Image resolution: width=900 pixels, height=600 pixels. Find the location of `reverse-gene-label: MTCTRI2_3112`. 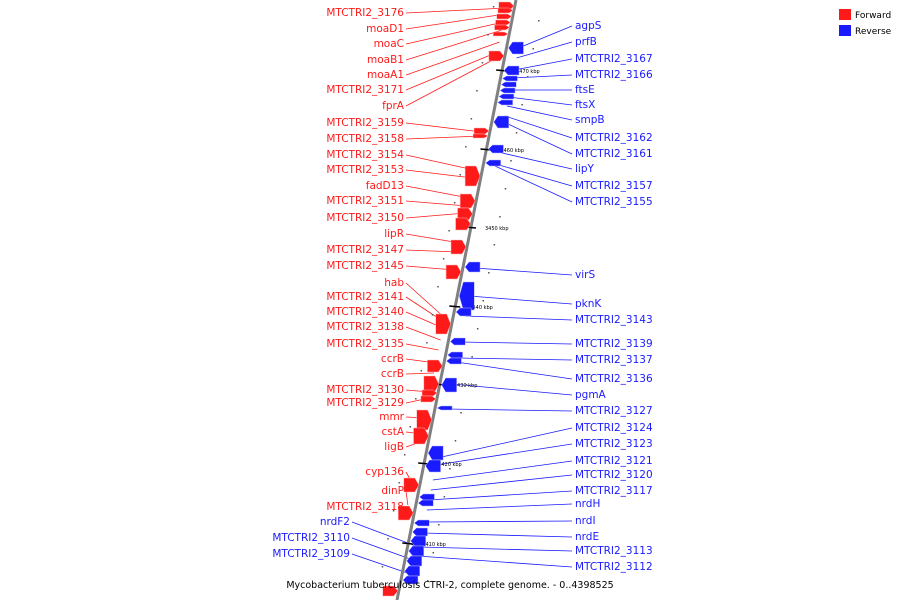

reverse-gene-label: MTCTRI2_3112 is located at coordinates (614, 567).